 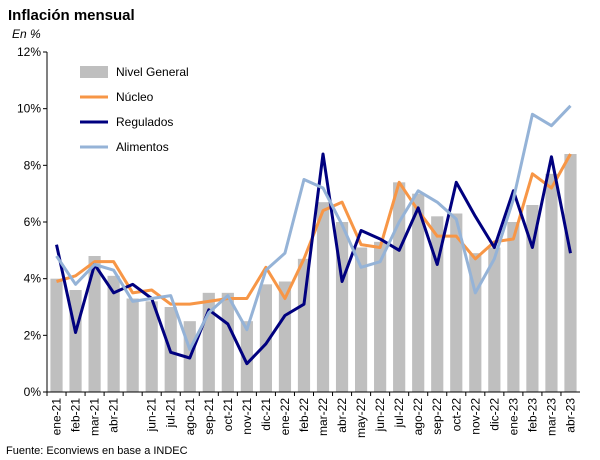 What do you see at coordinates (114, 415) in the screenshot?
I see `x-tick-label: abr-21` at bounding box center [114, 415].